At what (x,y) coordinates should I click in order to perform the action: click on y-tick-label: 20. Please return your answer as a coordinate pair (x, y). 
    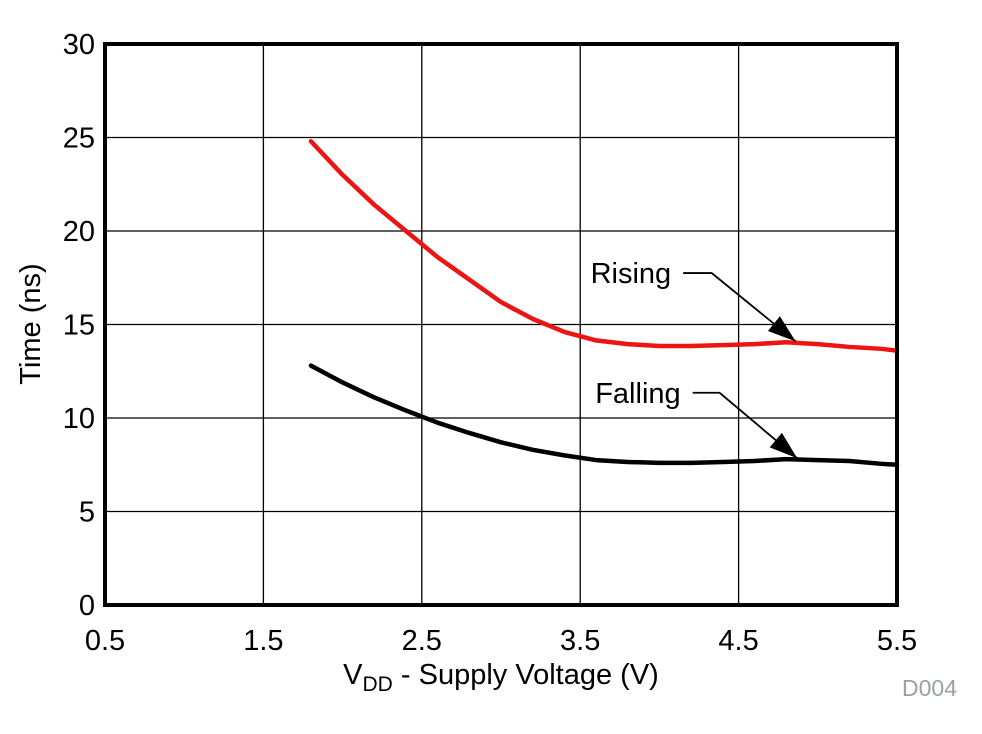
    Looking at the image, I should click on (79, 232).